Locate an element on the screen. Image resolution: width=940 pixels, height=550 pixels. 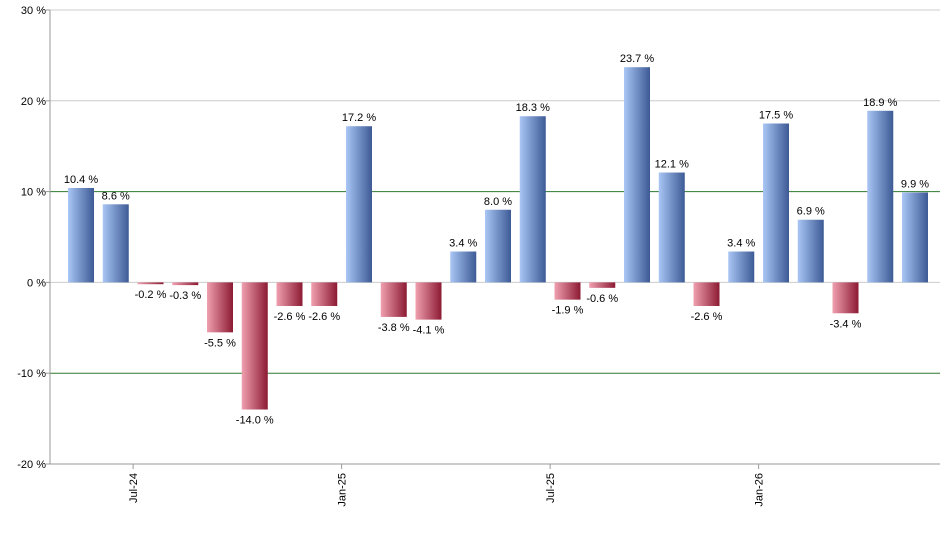
data-label: -4.1 % is located at coordinates (429, 331).